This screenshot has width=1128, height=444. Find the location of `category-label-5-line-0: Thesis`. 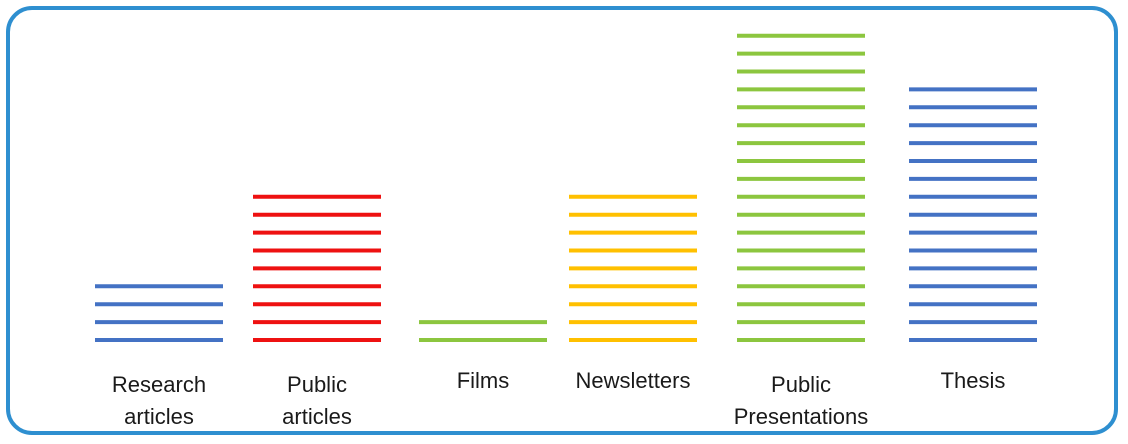

category-label-5-line-0: Thesis is located at coordinates (973, 380).